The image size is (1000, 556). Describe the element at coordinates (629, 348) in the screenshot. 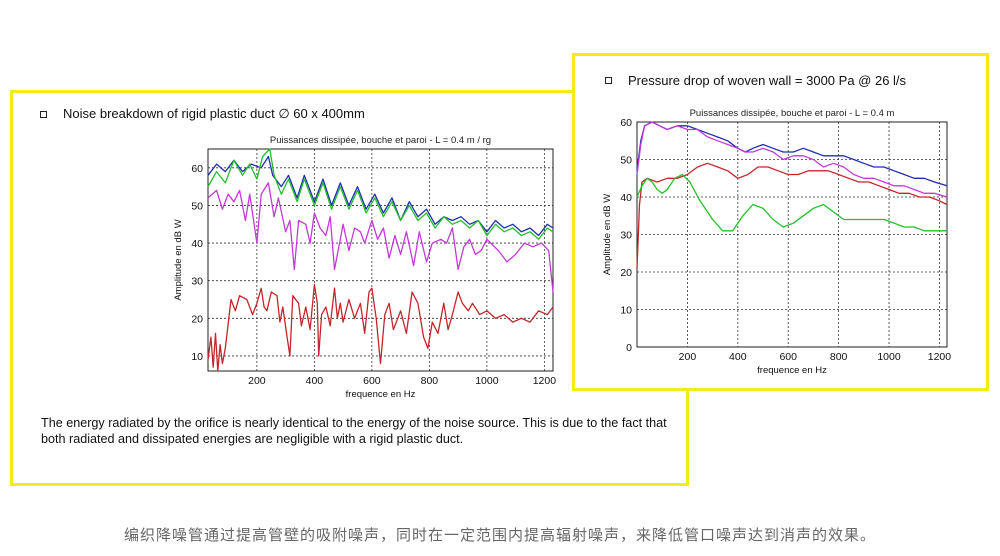

I see `y-tick-label: 0` at that location.